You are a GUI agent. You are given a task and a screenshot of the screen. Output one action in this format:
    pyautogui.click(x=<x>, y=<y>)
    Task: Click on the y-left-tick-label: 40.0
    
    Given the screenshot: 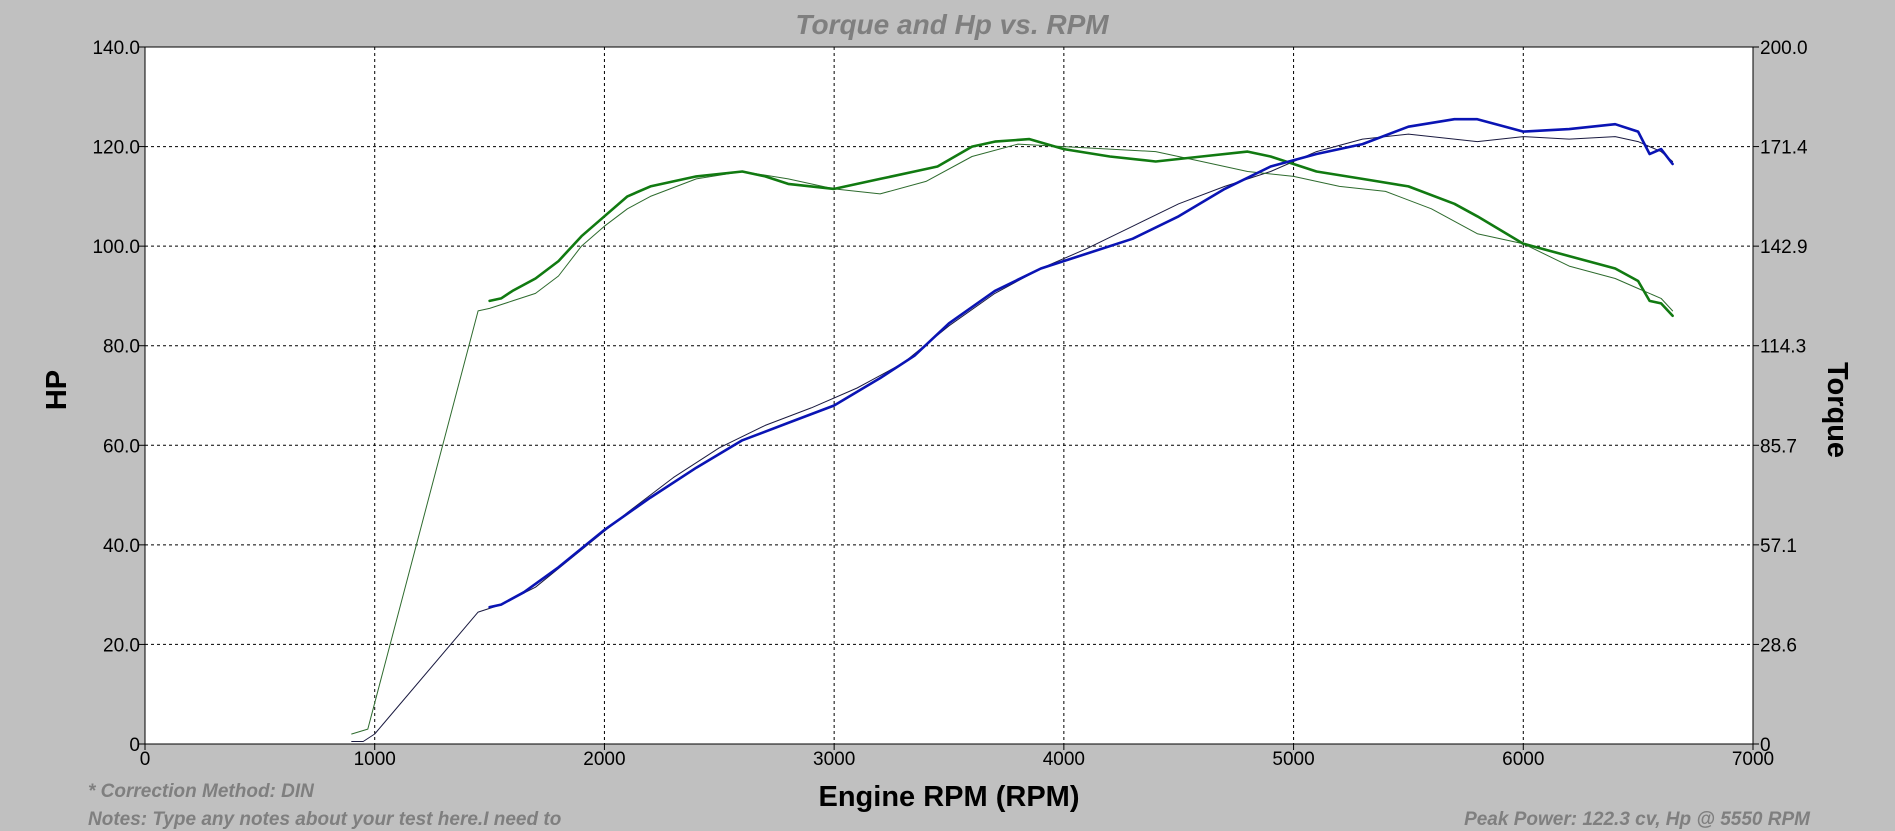 What is the action you would take?
    pyautogui.click(x=121, y=546)
    